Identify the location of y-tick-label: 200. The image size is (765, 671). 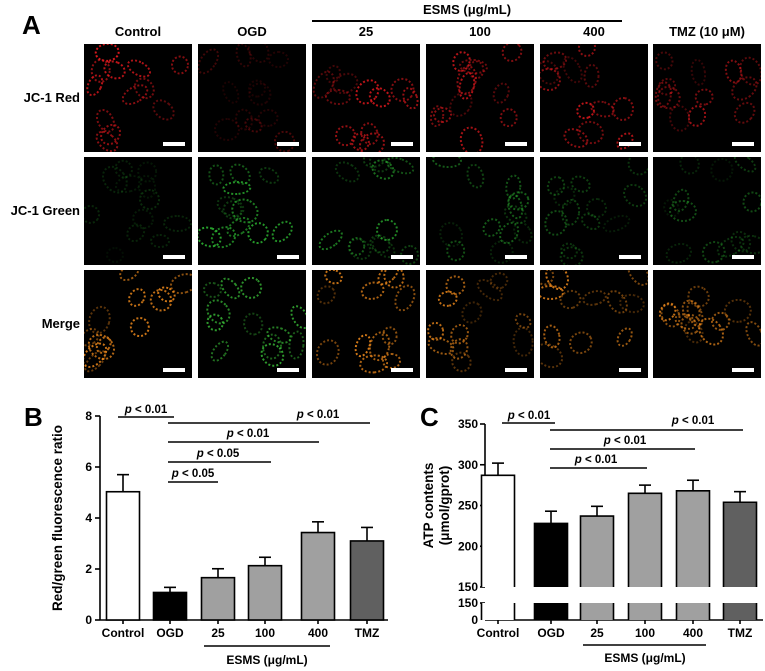
(468, 546).